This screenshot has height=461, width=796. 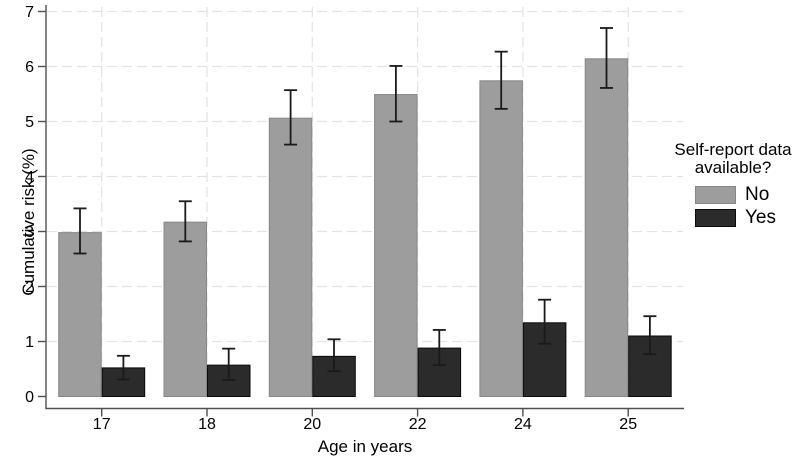 What do you see at coordinates (365, 446) in the screenshot?
I see `x-axis-title: Age in years` at bounding box center [365, 446].